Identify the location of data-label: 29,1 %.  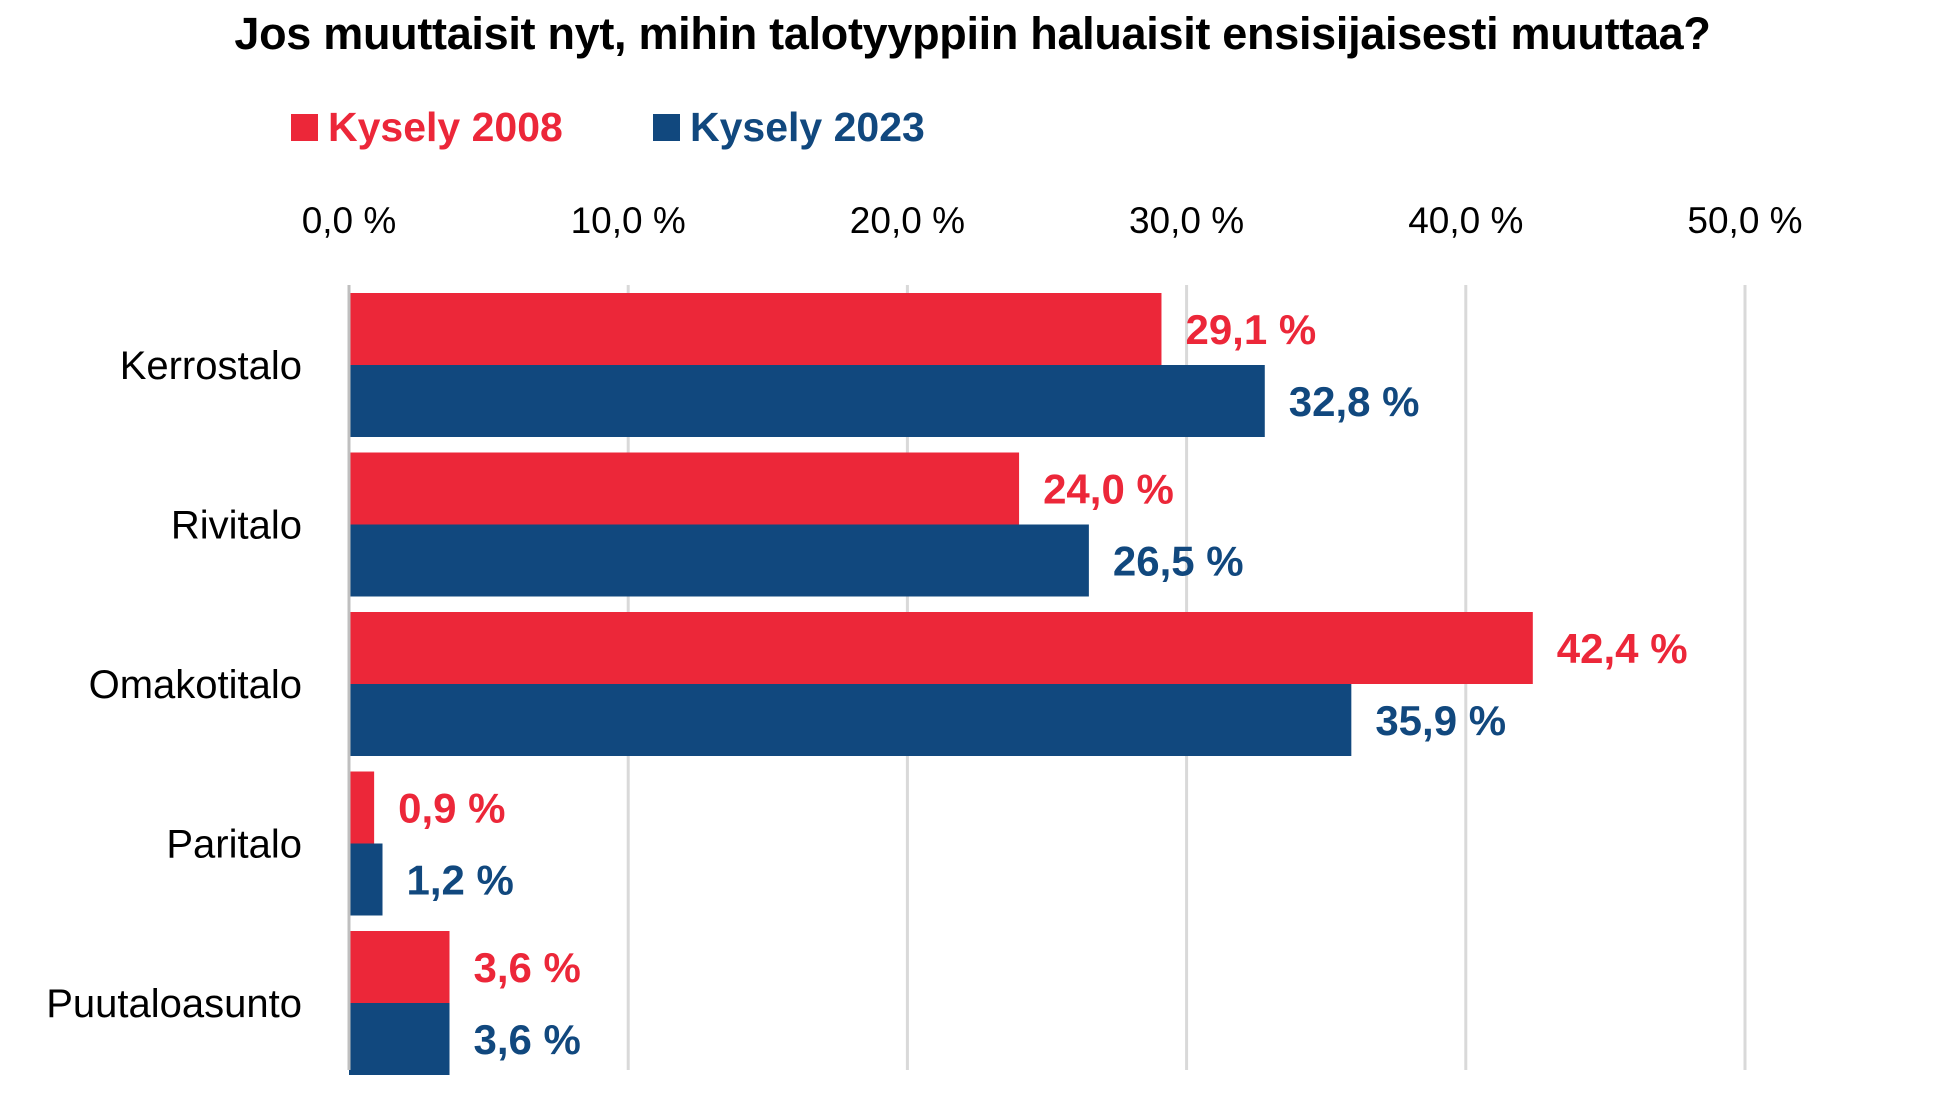
(1250, 329).